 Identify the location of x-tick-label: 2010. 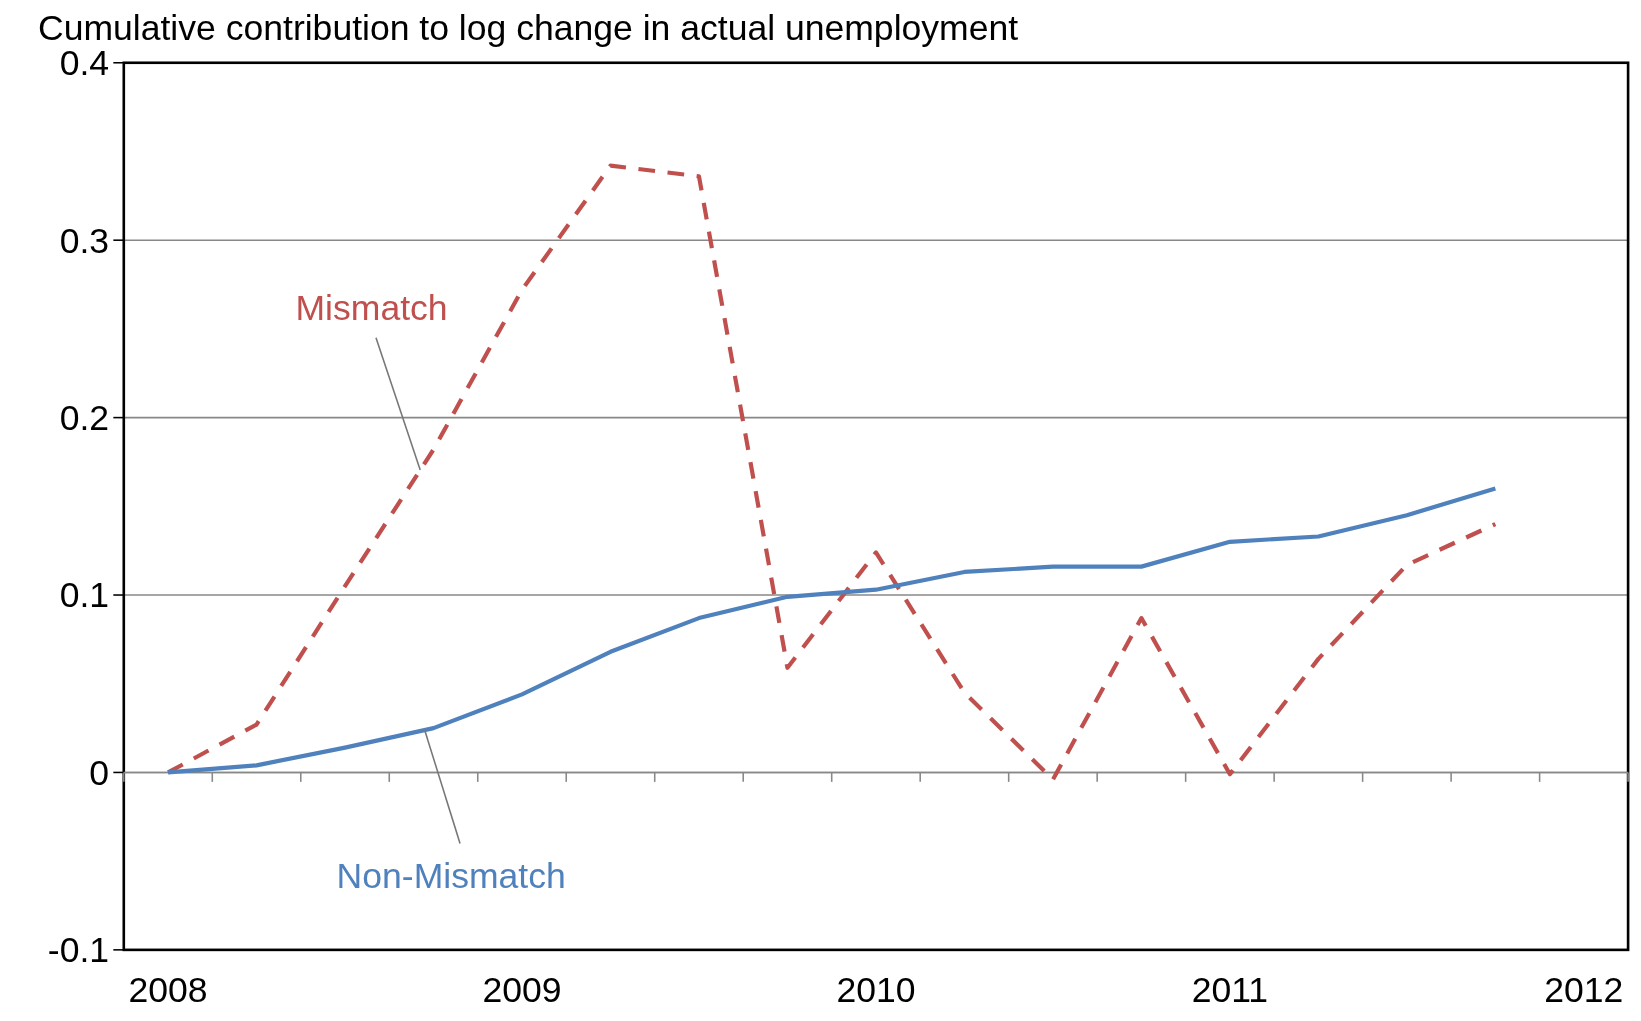
(876, 990).